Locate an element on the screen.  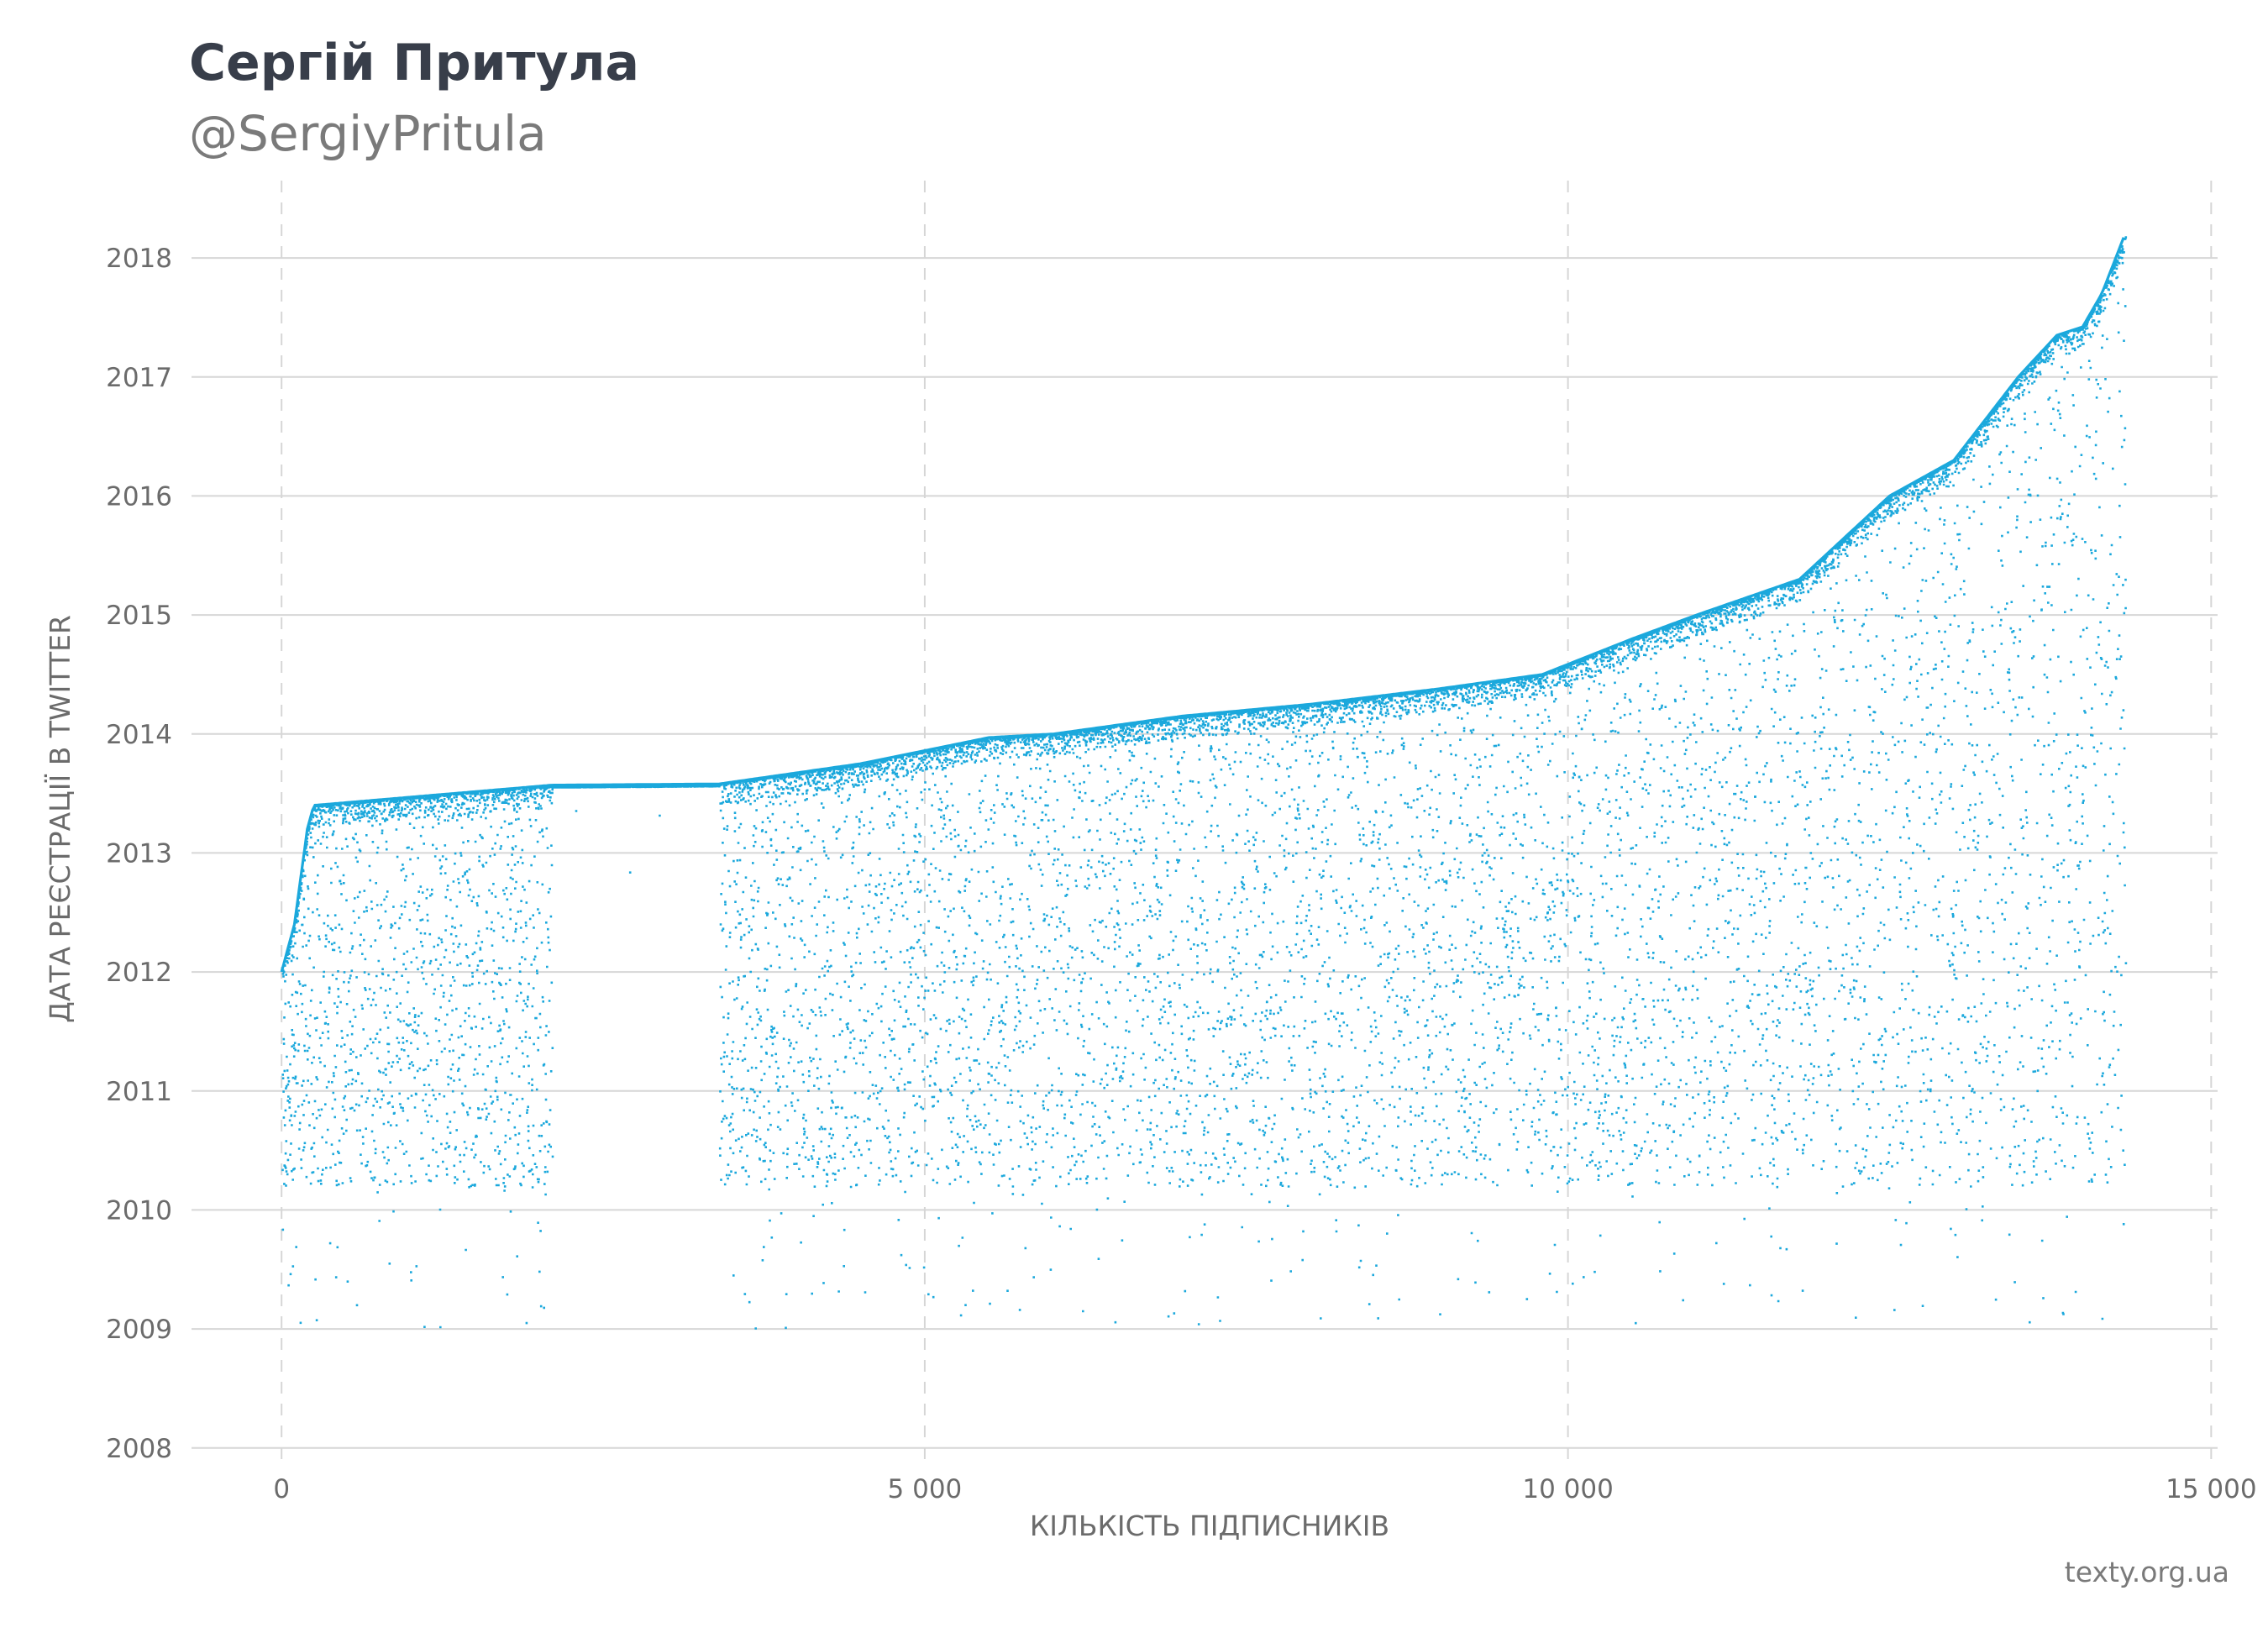
x-tick-label: 15 000 is located at coordinates (2211, 1489).